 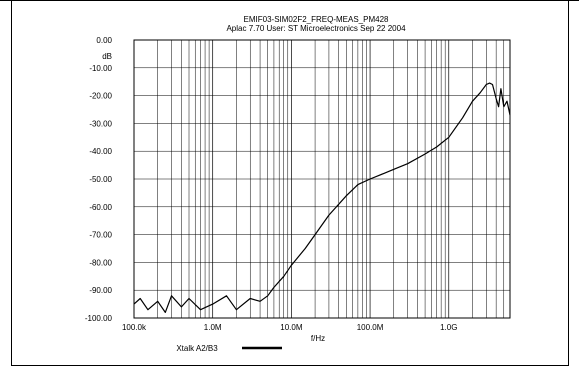 I want to click on legend-label: Xtalk A2/B3, so click(x=197, y=348).